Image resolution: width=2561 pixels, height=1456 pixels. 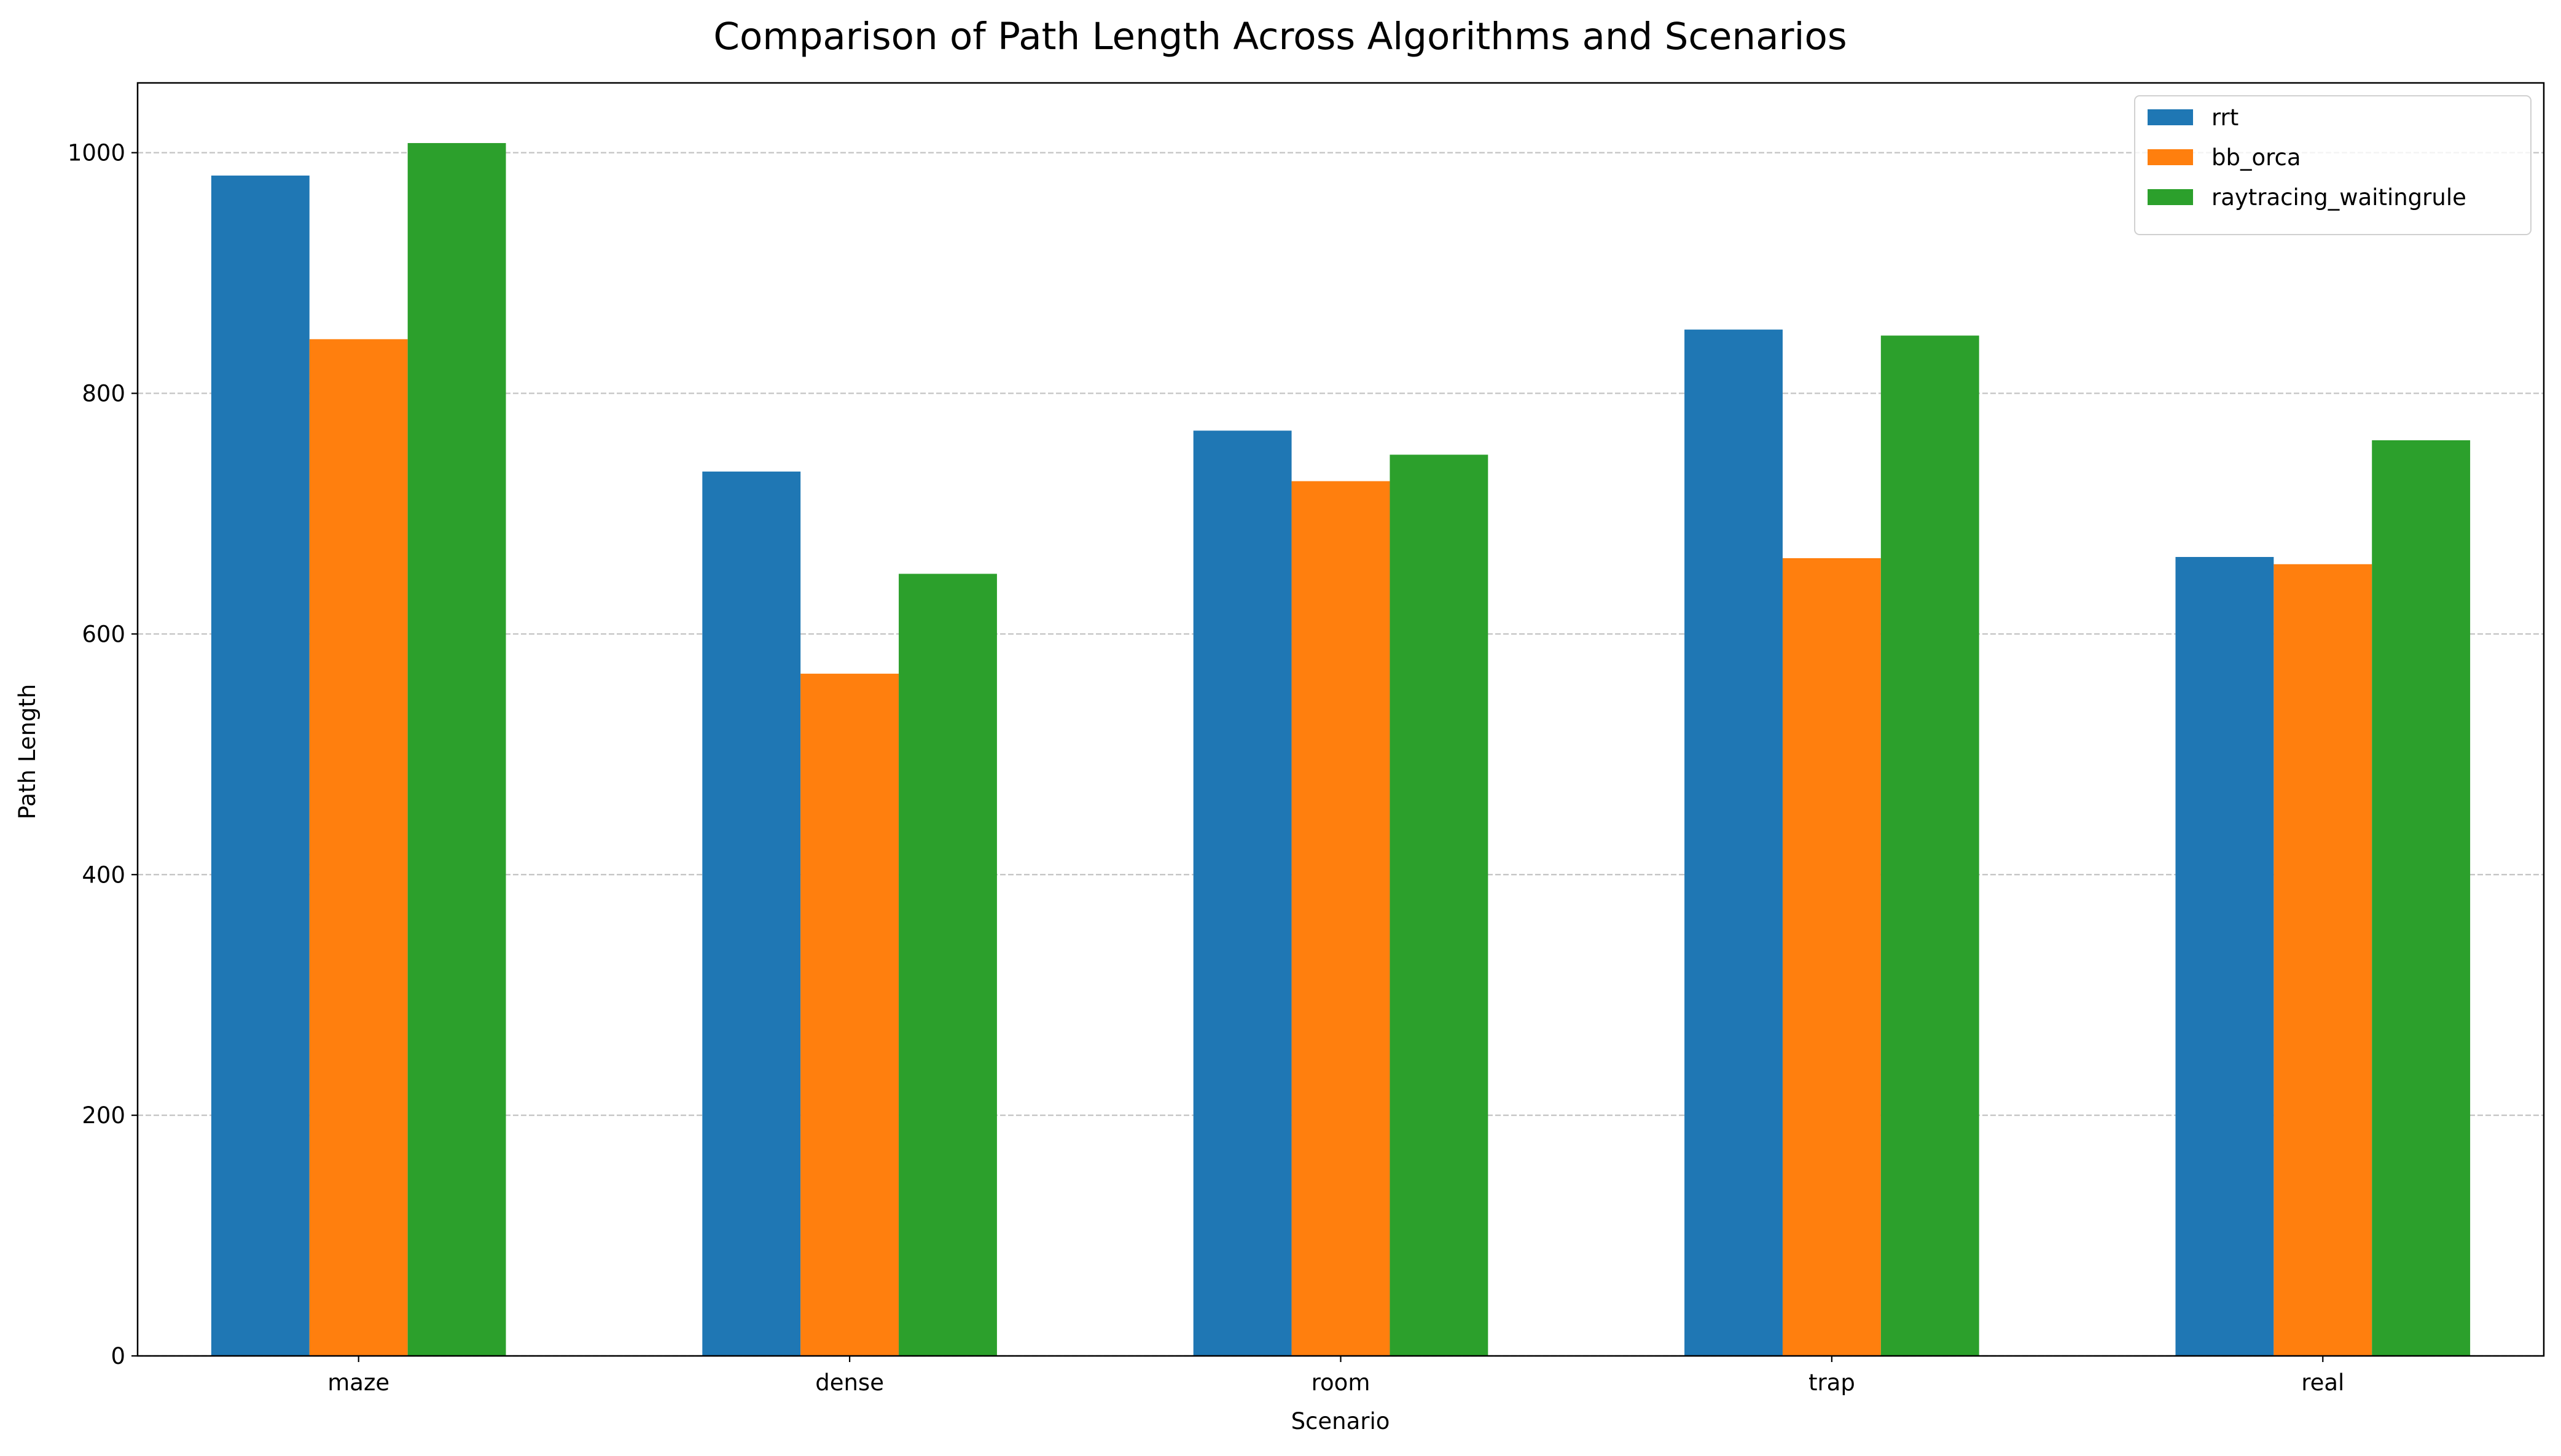 What do you see at coordinates (456, 749) in the screenshot?
I see `bar-raytracing_waitingrule-maze` at bounding box center [456, 749].